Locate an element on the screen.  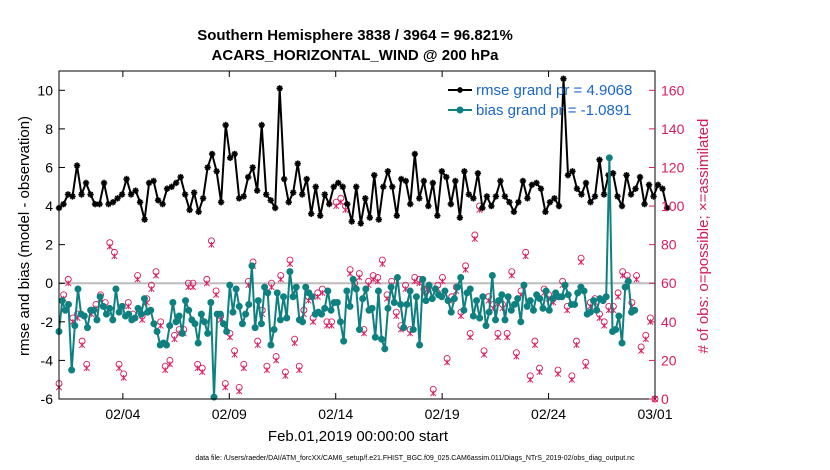
y-tick-label: 8 is located at coordinates (49, 129).